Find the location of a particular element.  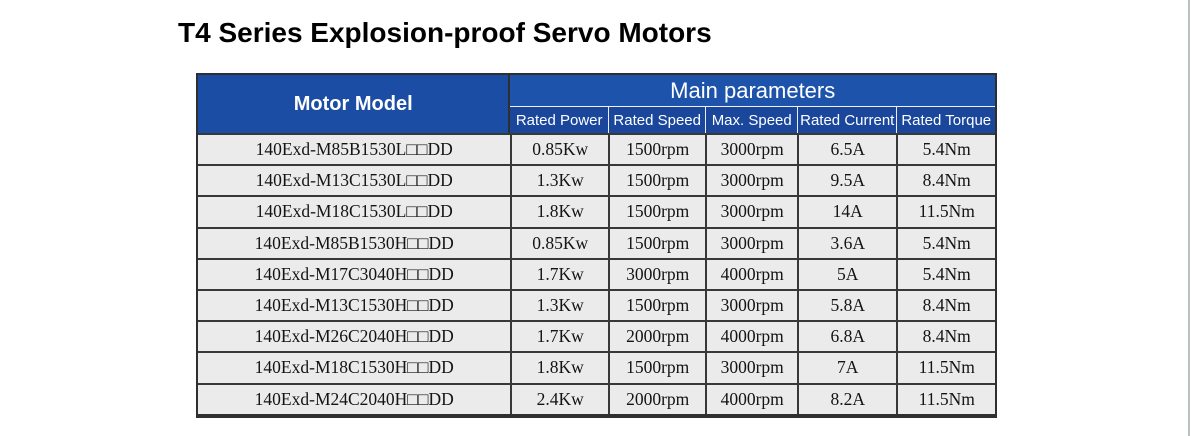

cell-rated-power: 2.4Kw is located at coordinates (559, 398).